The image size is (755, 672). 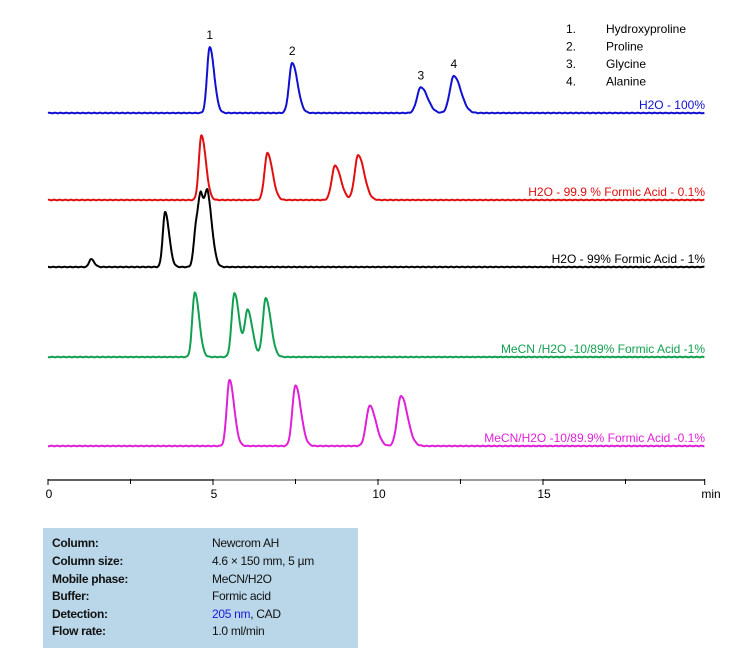 What do you see at coordinates (79, 631) in the screenshot?
I see `condition-label: Flow rate:` at bounding box center [79, 631].